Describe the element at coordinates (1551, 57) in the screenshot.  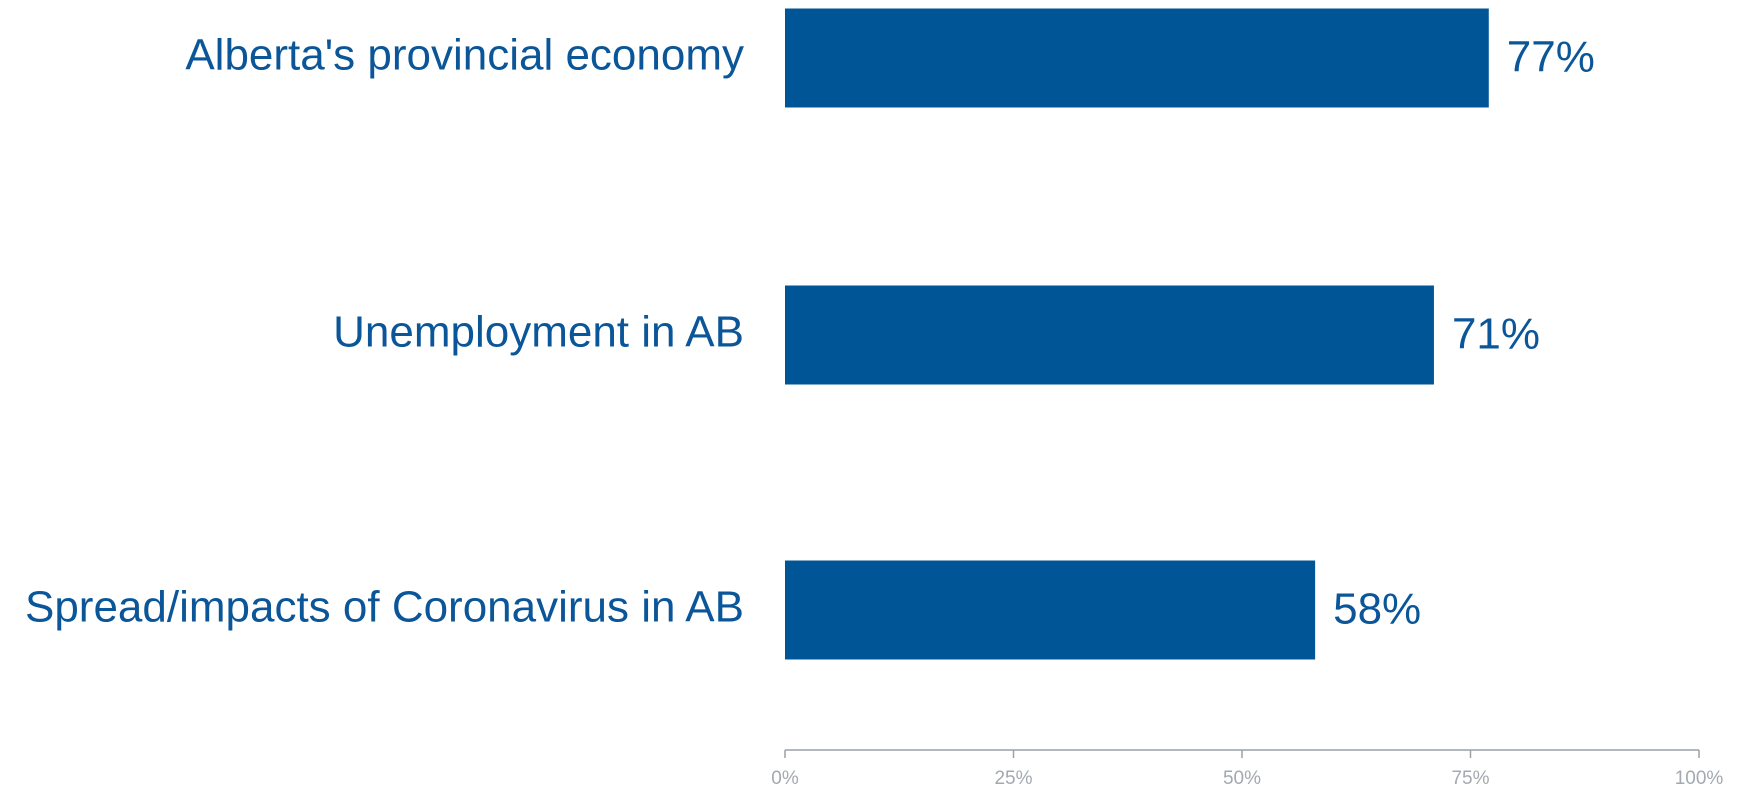
I see `value-label: 77%` at that location.